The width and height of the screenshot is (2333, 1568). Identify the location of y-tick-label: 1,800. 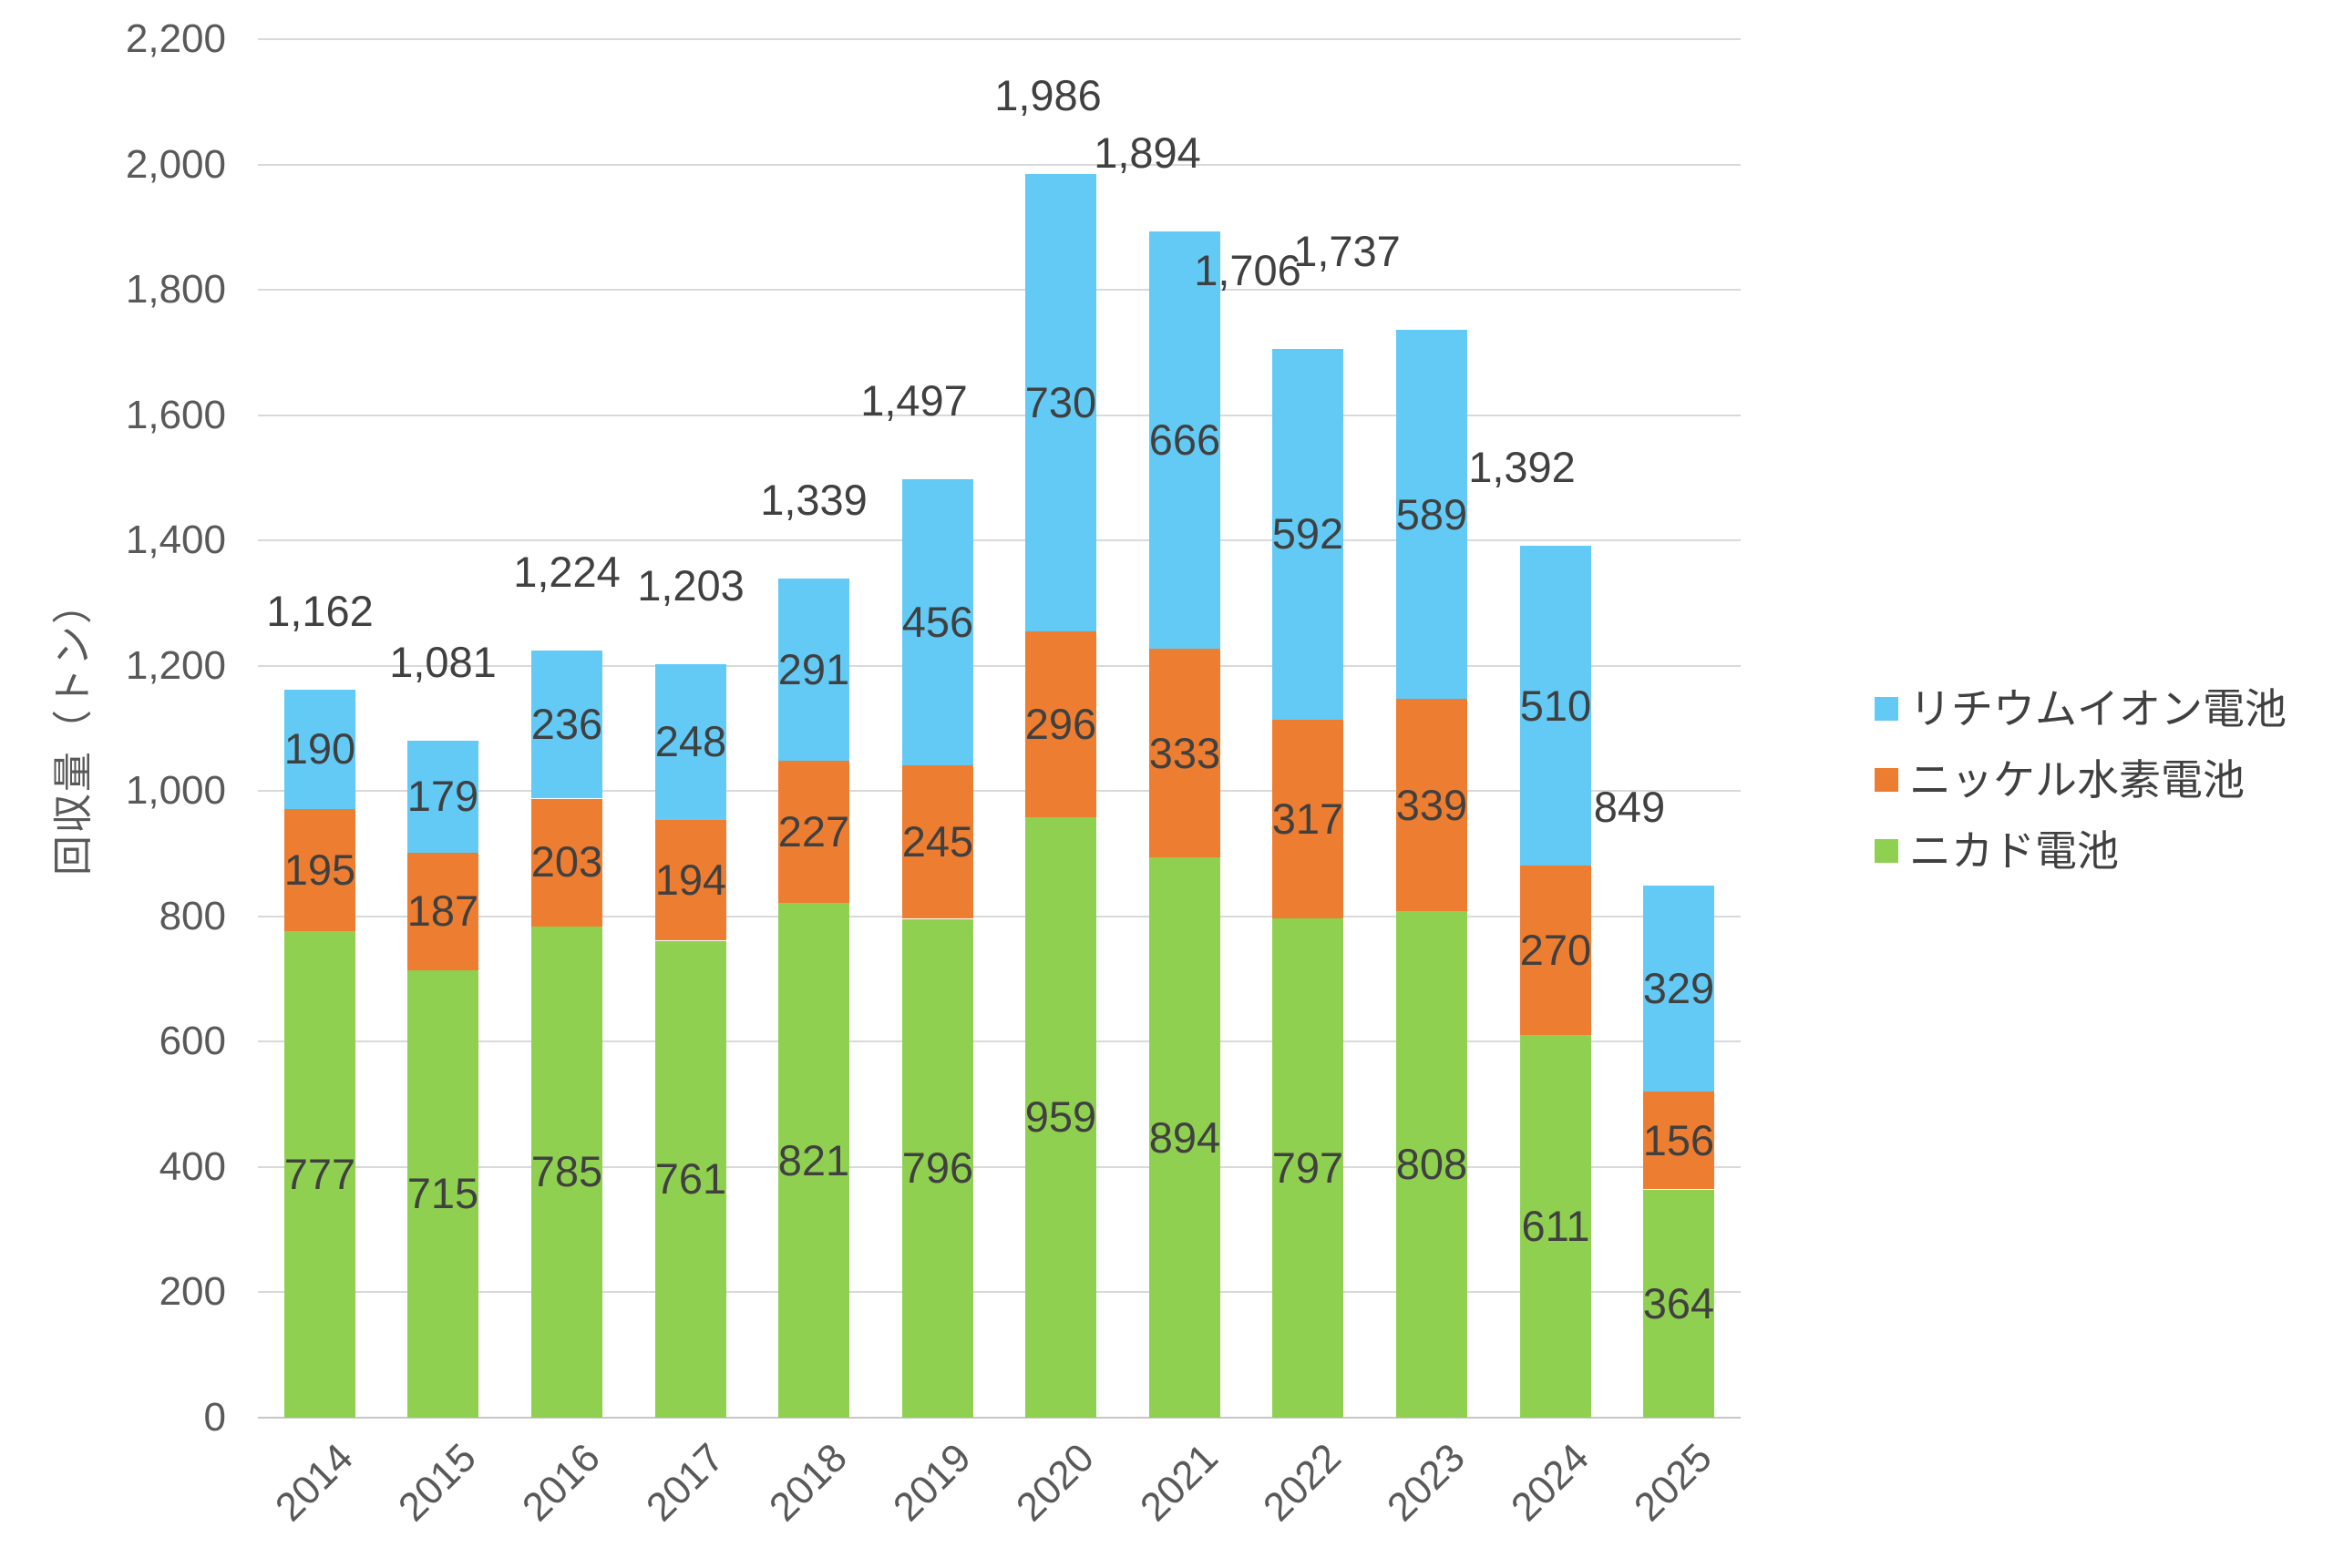
(175, 289).